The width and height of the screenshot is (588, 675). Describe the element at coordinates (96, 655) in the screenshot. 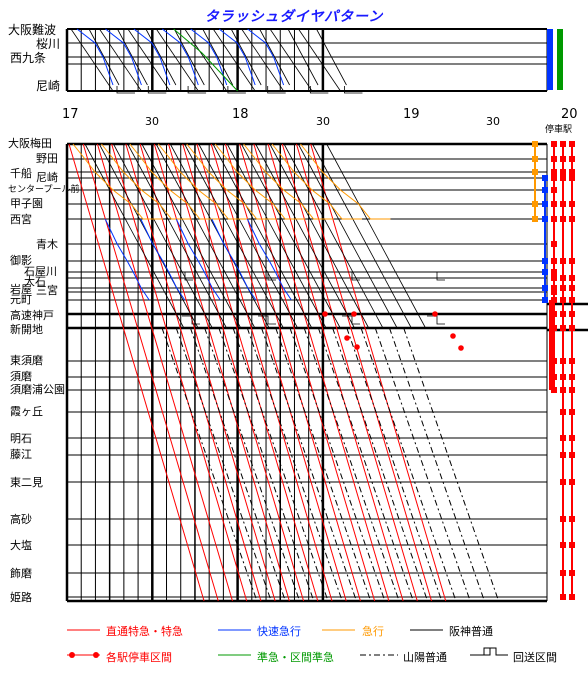

I see `legend-dot` at that location.